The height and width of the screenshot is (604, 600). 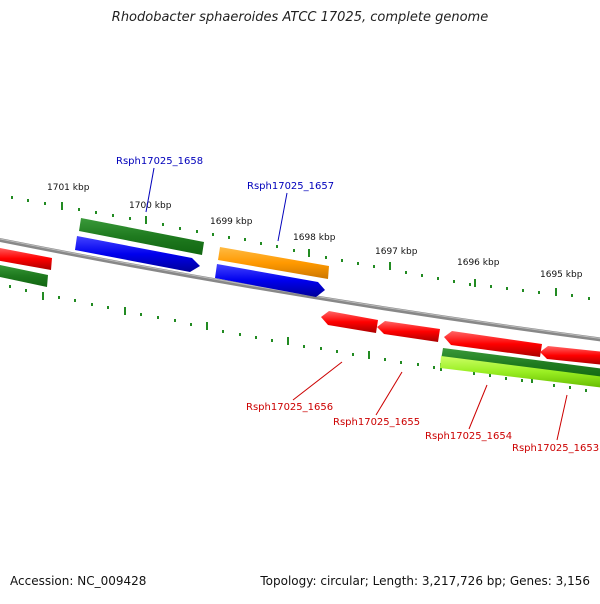 I want to click on gene-label-1658: Rsph17025_1658, so click(x=159, y=161).